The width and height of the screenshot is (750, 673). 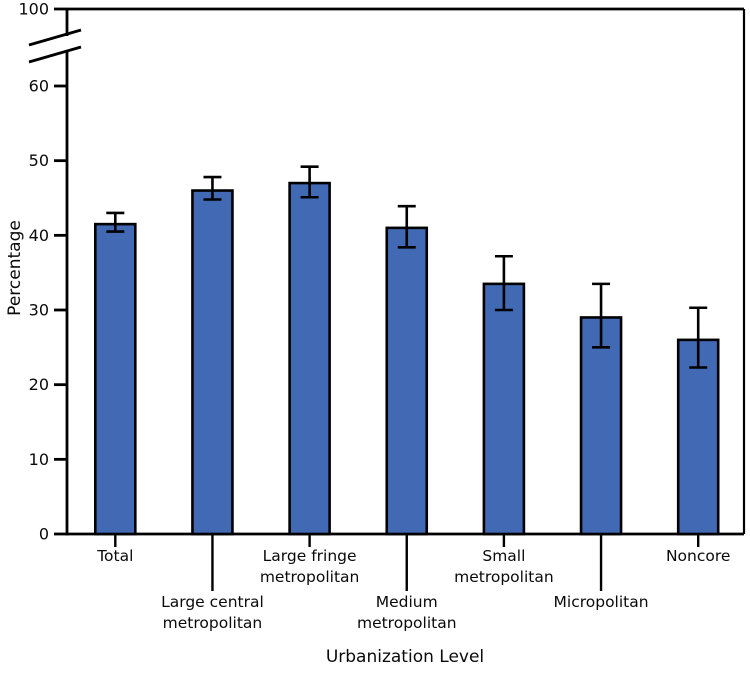 What do you see at coordinates (44, 534) in the screenshot?
I see `y-tick-label: 0` at bounding box center [44, 534].